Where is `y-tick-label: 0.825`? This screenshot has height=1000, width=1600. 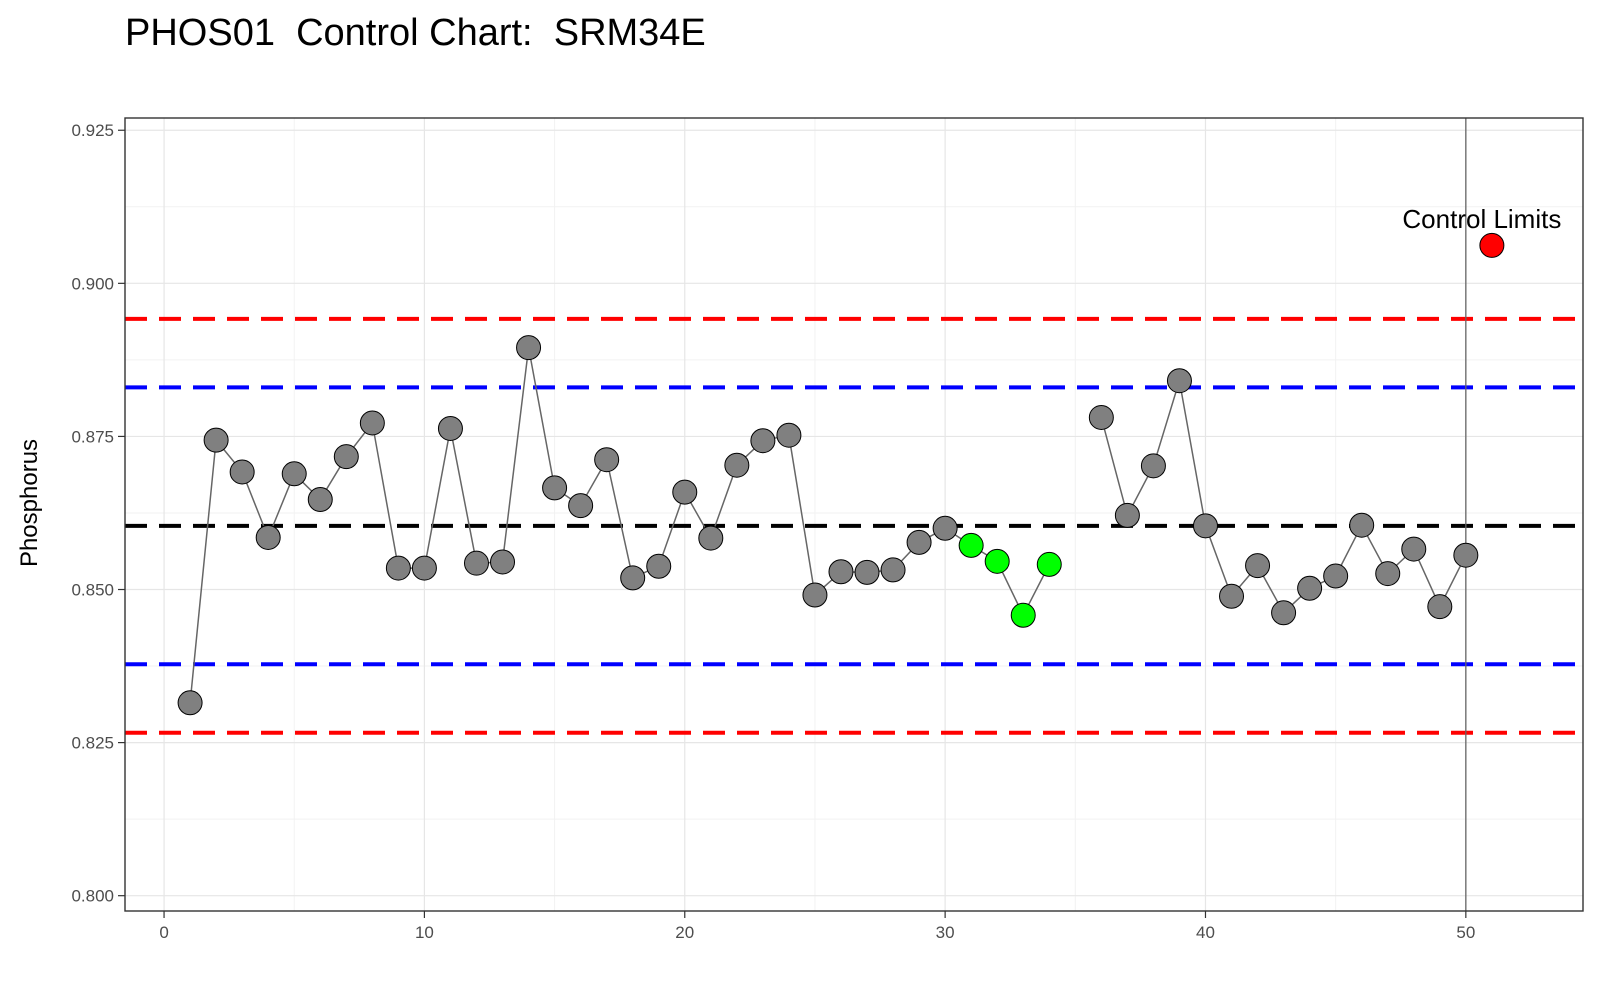 y-tick-label: 0.825 is located at coordinates (92, 743).